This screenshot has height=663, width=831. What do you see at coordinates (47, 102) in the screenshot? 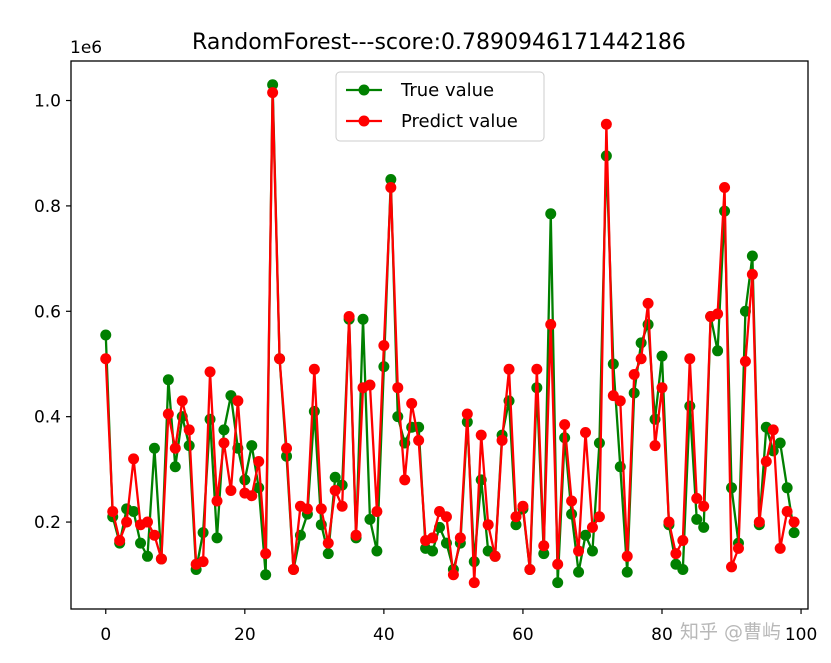
I see `y-tick-label: 1.0` at bounding box center [47, 102].